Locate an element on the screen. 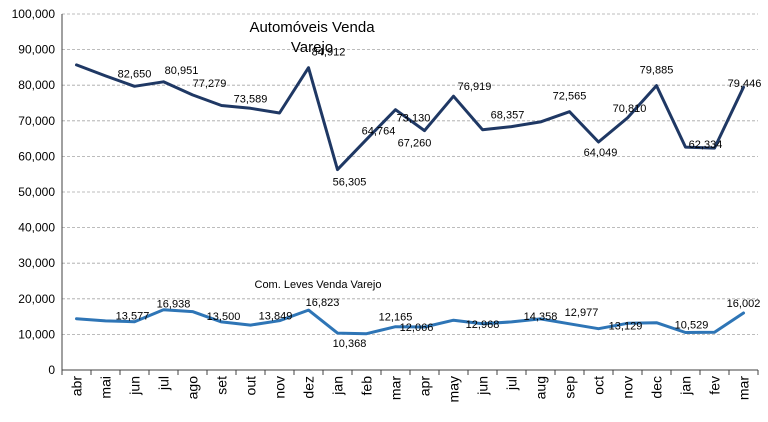 This screenshot has height=422, width=768. data-label: 13,577 is located at coordinates (133, 317).